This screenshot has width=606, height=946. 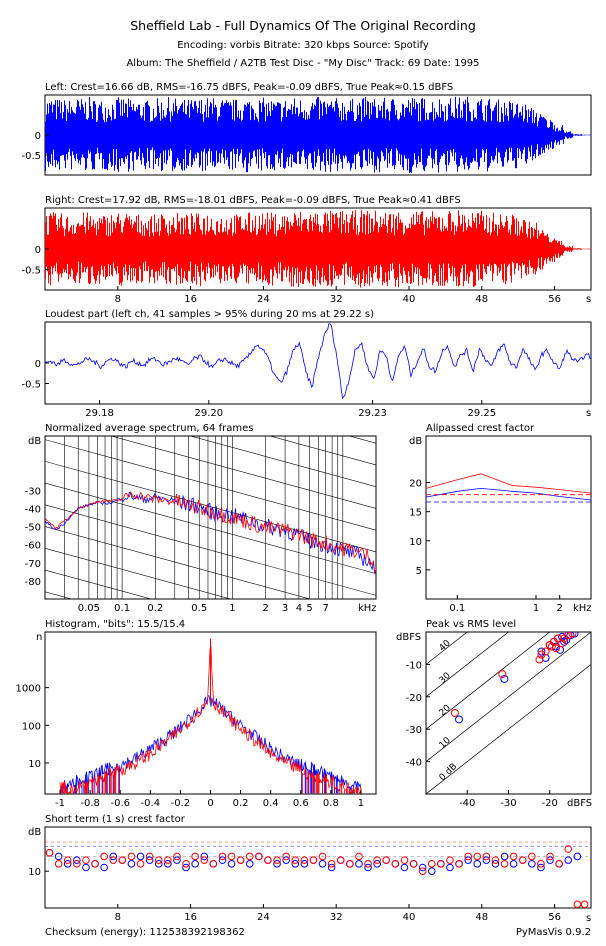 What do you see at coordinates (415, 441) in the screenshot?
I see `allpassed-ylabel: dB` at bounding box center [415, 441].